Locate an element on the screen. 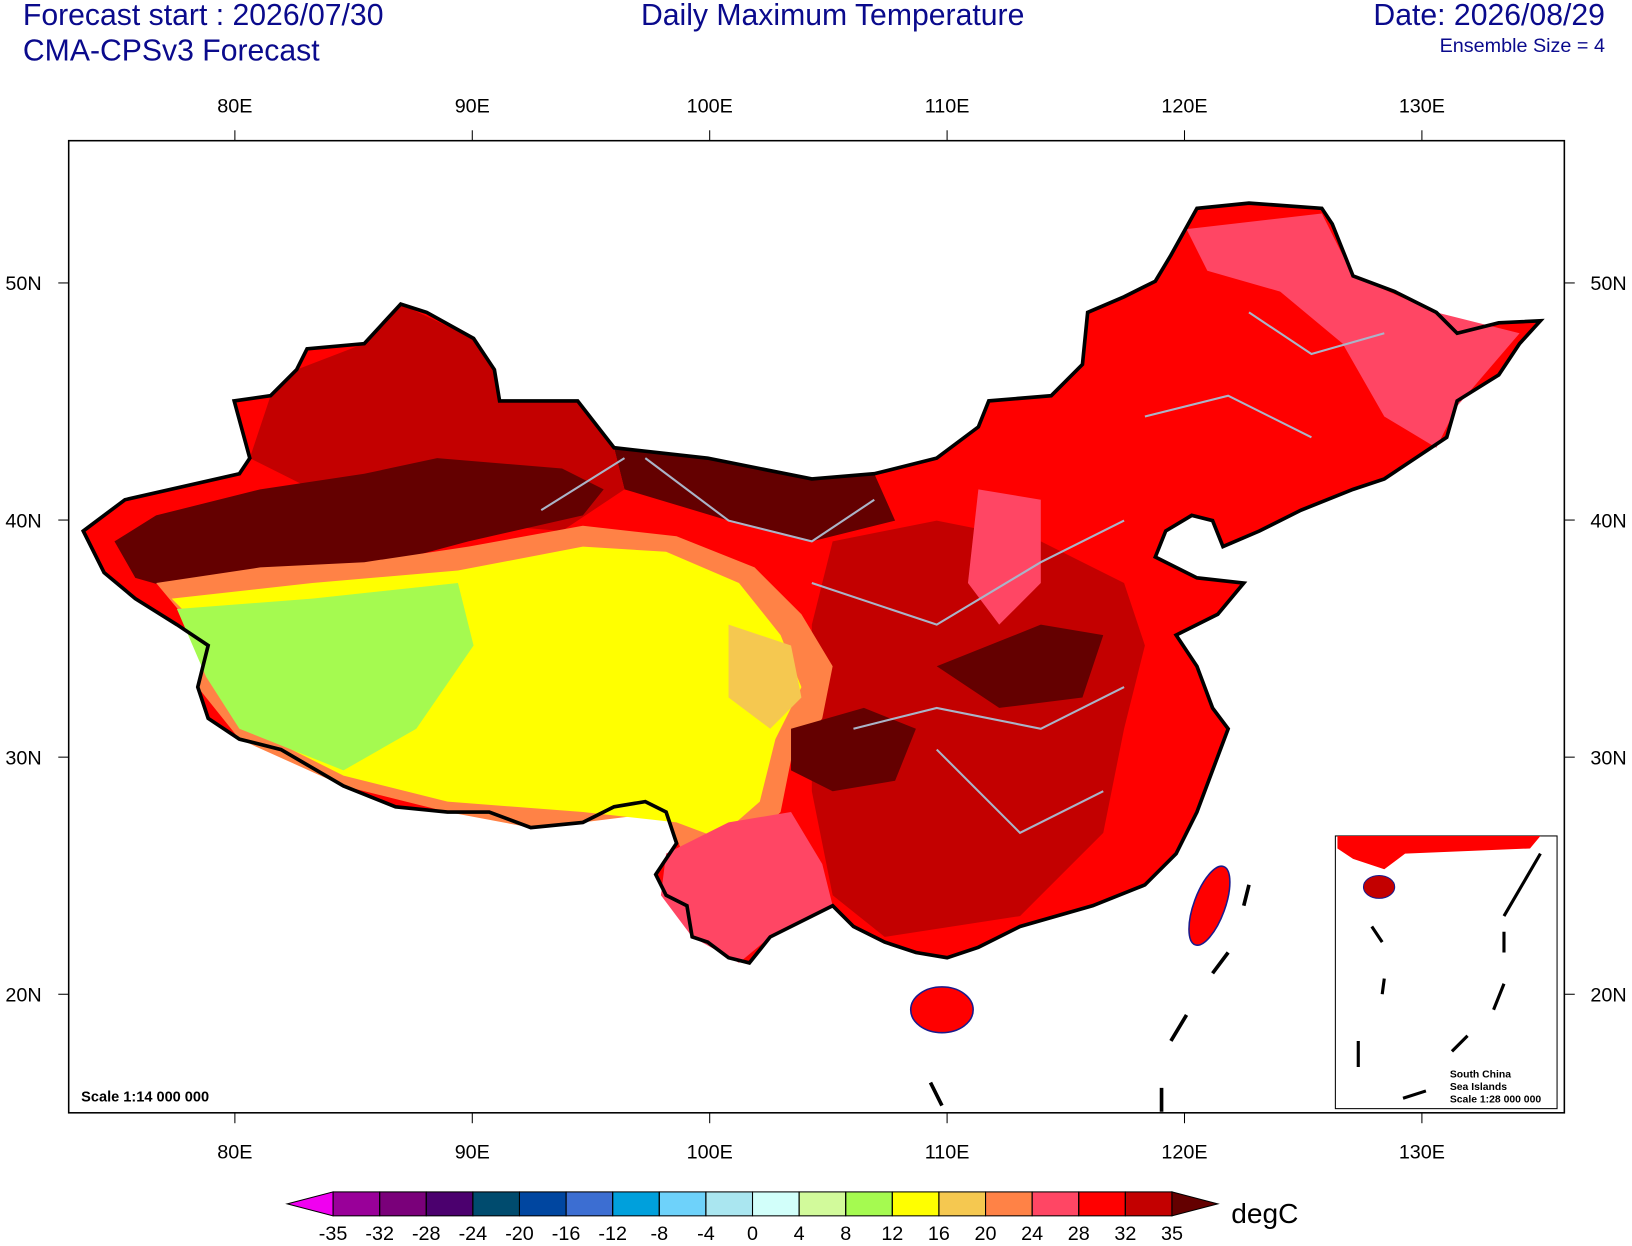 Image resolution: width=1632 pixels, height=1246 pixels. model-name: CMA-CPSv3 Forecast is located at coordinates (171, 51).